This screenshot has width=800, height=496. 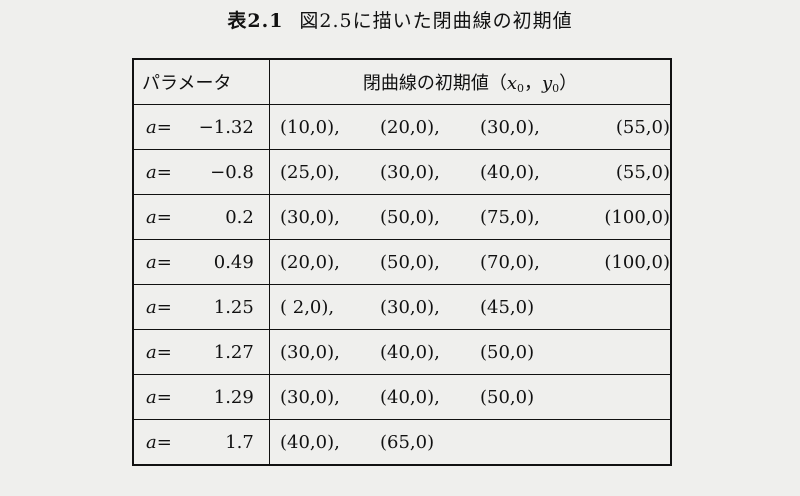 I want to click on table-caption: 表2.1 図2.5に描いた閉曲線の初期値, so click(x=400, y=19).